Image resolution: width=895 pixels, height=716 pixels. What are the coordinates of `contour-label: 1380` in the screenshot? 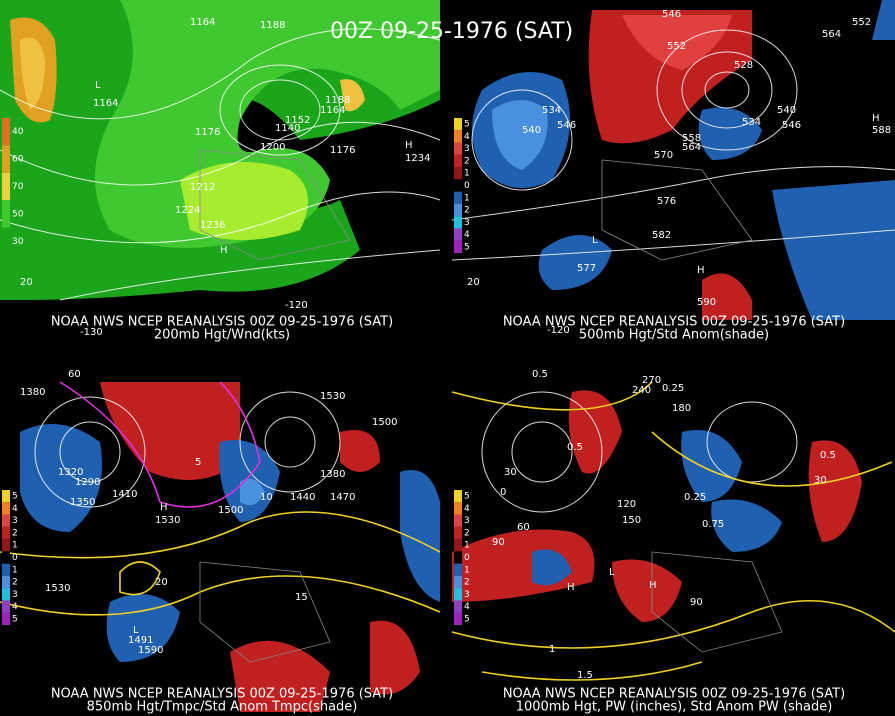 It's located at (32, 392).